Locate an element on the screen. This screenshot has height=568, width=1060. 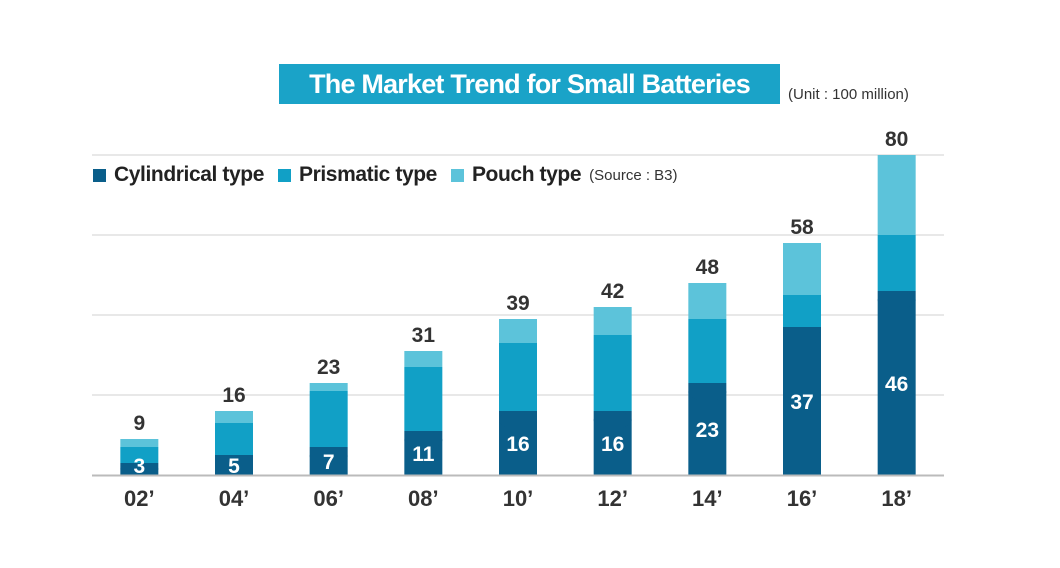
total-value-label: 80 is located at coordinates (896, 139).